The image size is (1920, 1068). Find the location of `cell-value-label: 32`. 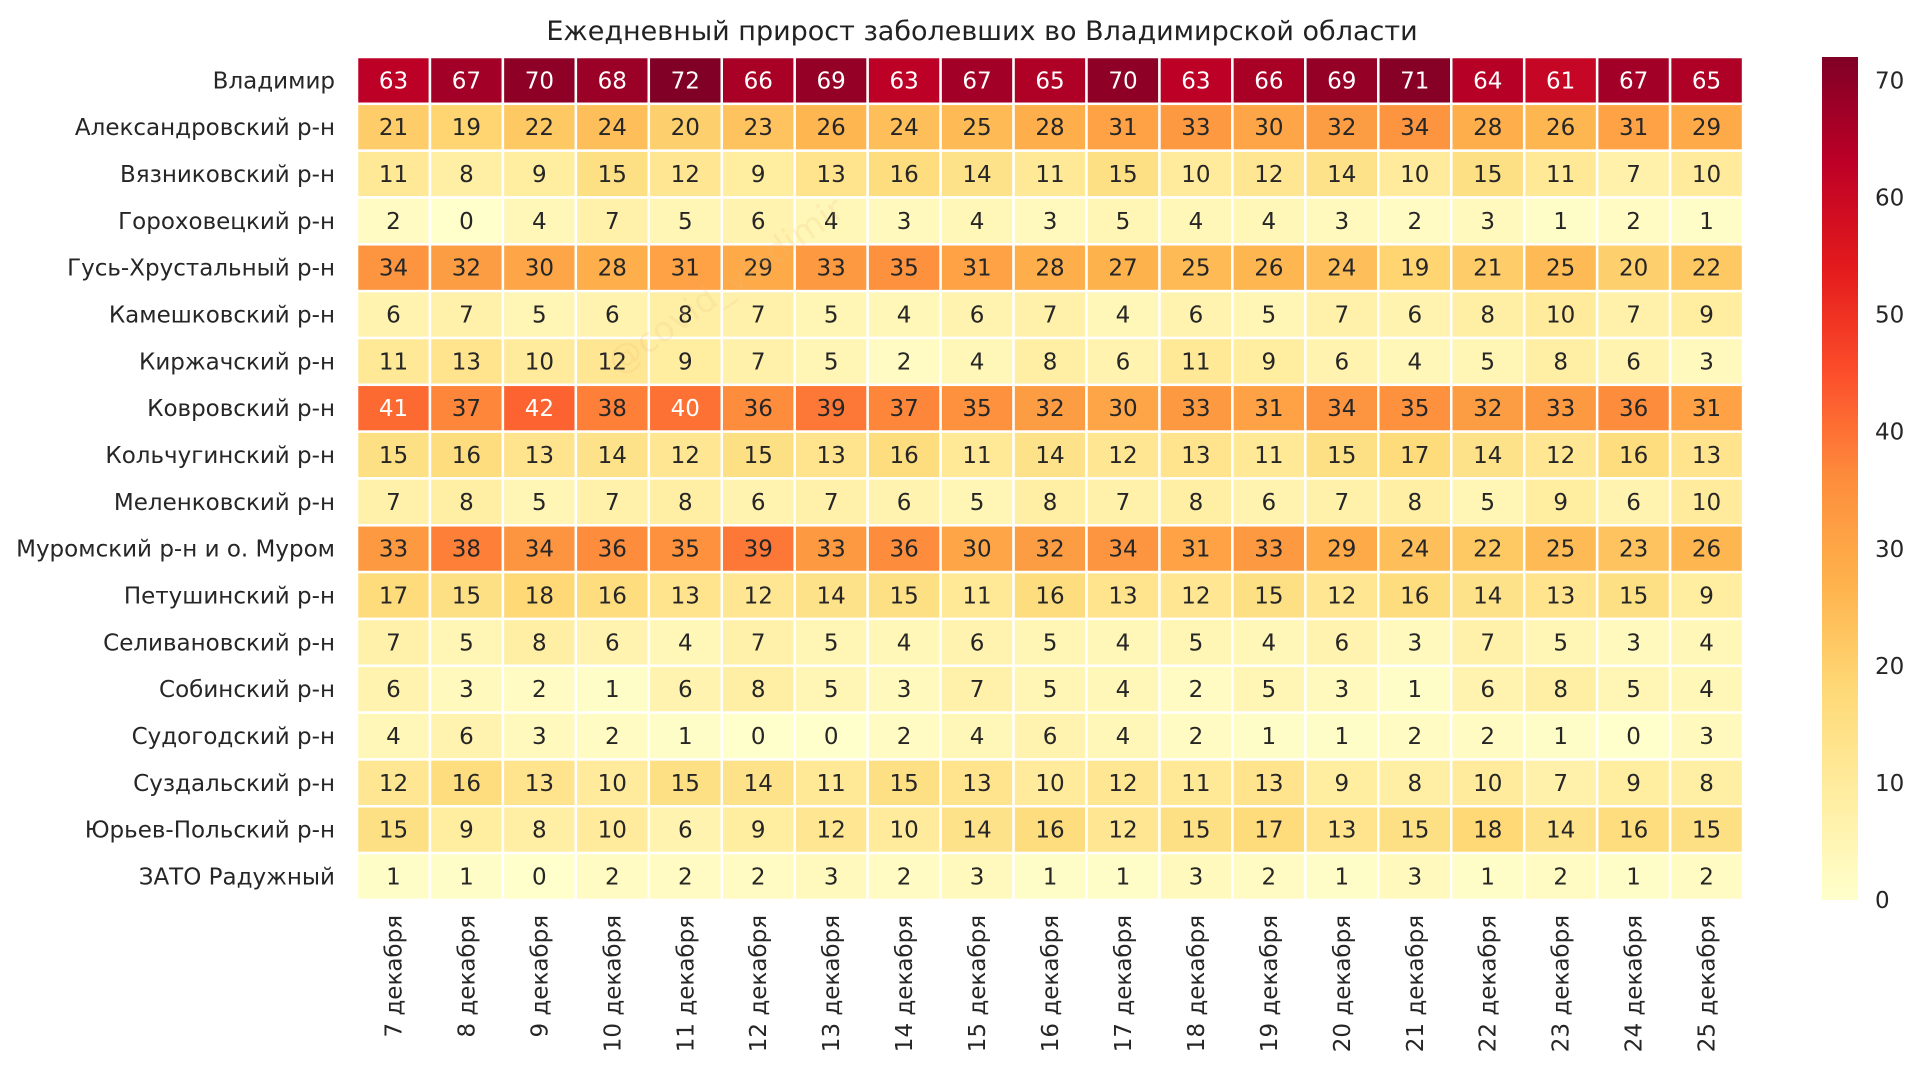

cell-value-label: 32 is located at coordinates (1487, 409).